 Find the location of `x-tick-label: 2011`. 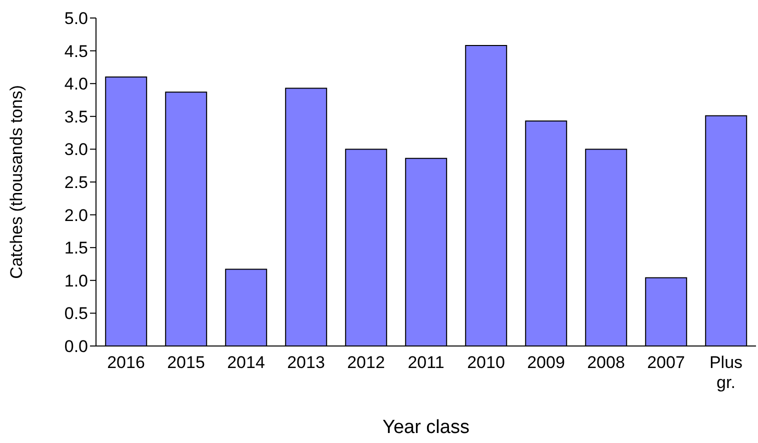

x-tick-label: 2011 is located at coordinates (426, 362).